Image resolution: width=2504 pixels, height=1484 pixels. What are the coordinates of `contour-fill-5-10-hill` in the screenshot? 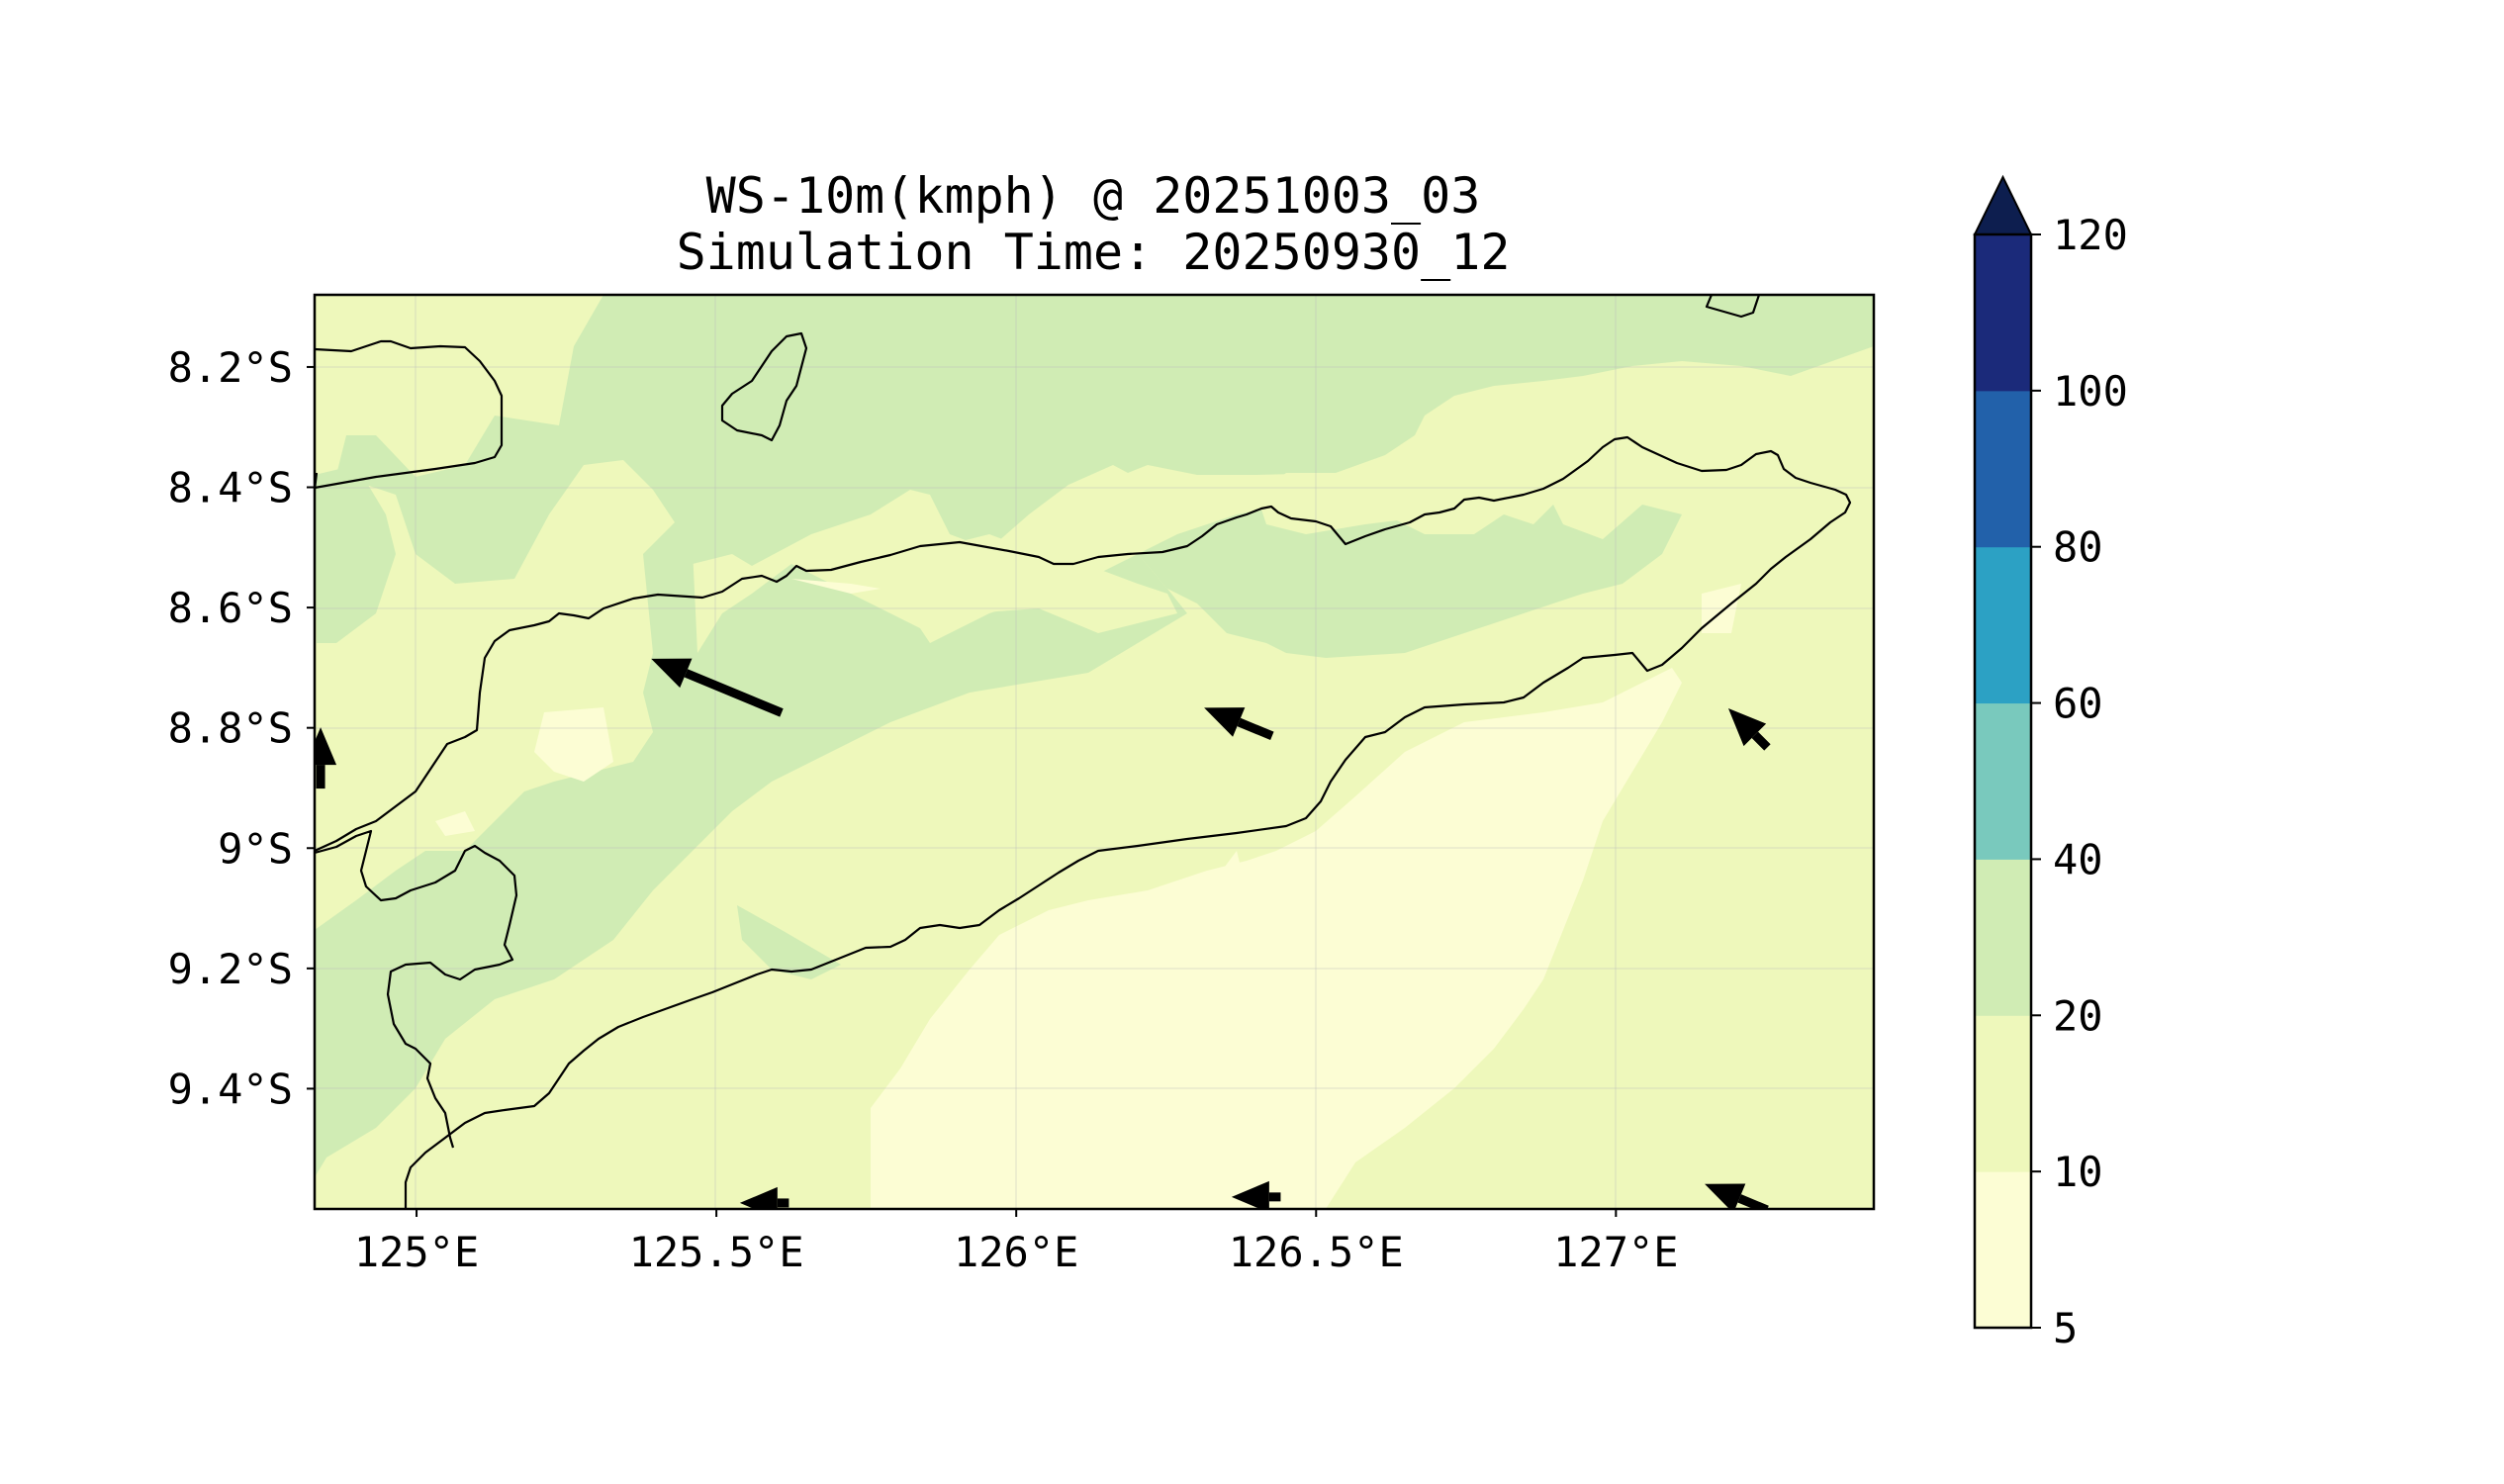 It's located at (573, 744).